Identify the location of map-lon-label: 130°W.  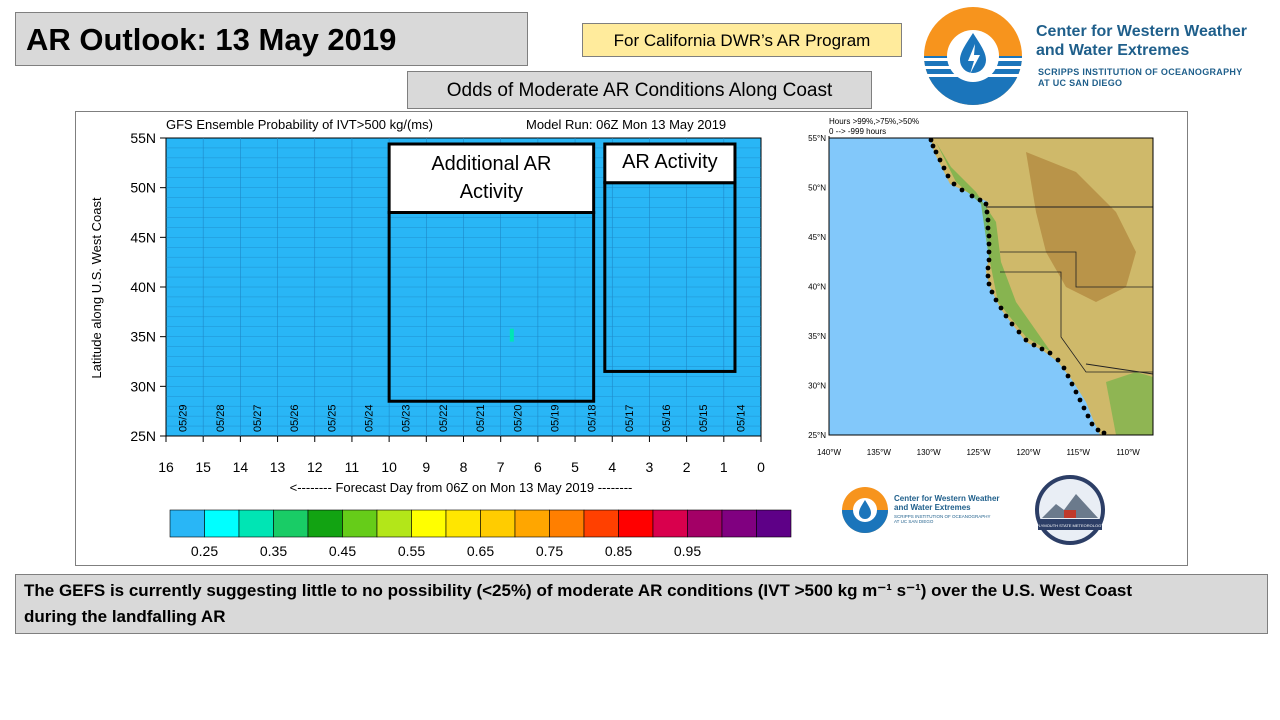
(929, 452).